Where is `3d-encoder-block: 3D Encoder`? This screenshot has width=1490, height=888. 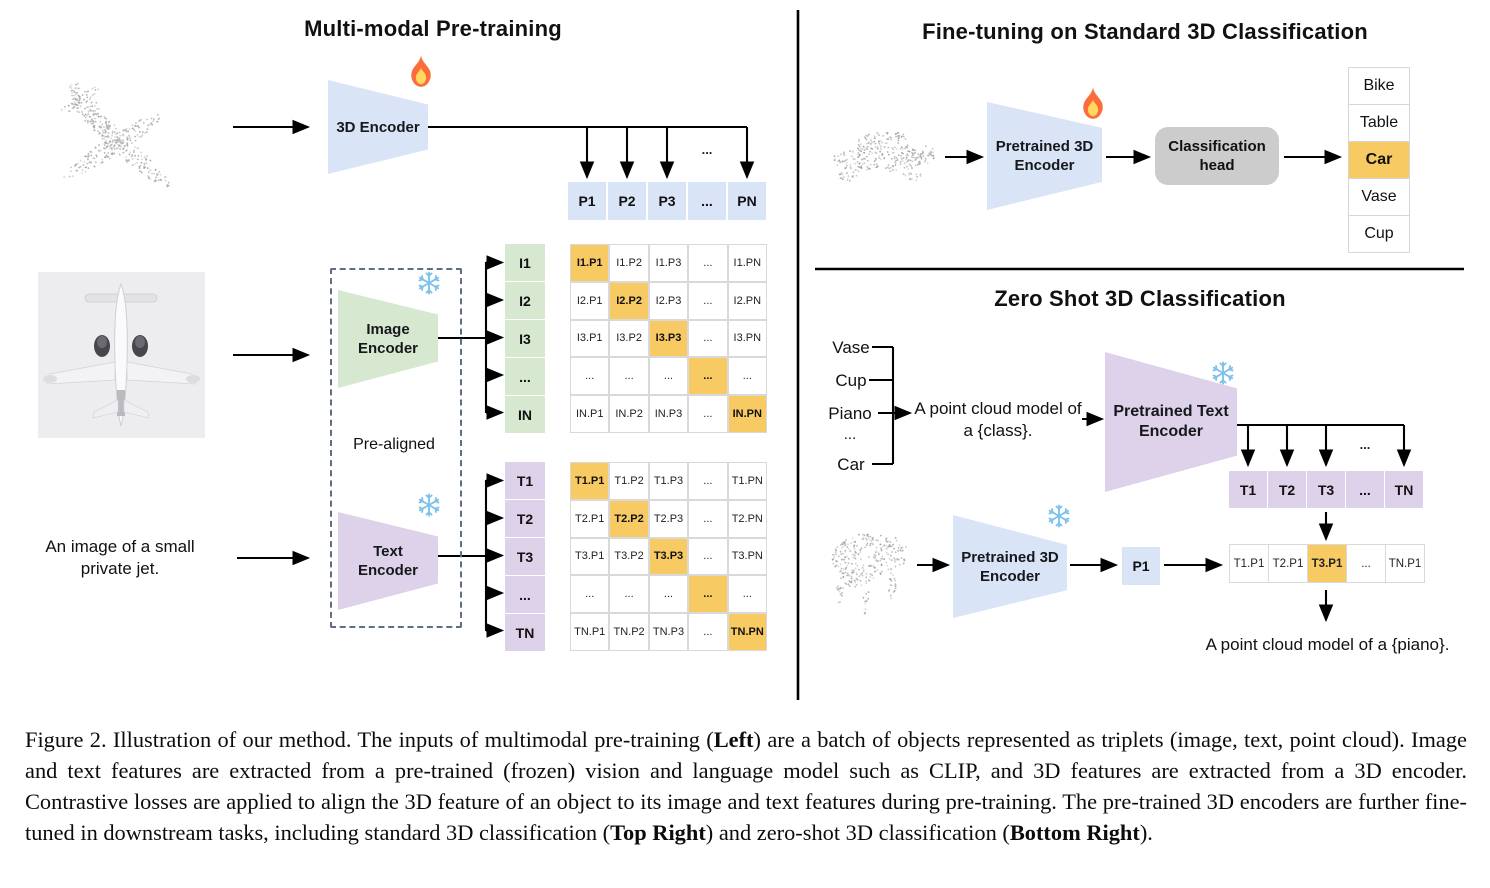 3d-encoder-block: 3D Encoder is located at coordinates (378, 127).